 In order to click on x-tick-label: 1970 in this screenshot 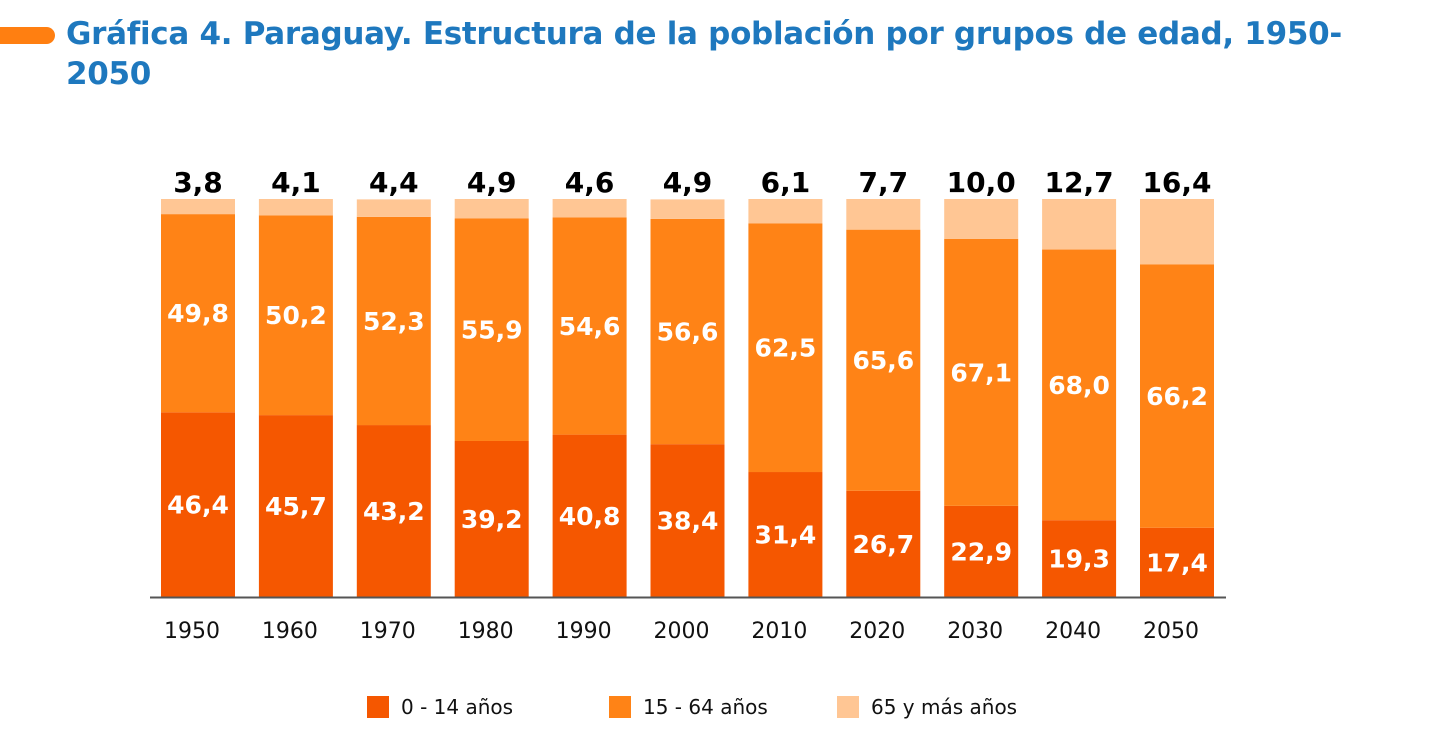, I will do `click(388, 631)`.